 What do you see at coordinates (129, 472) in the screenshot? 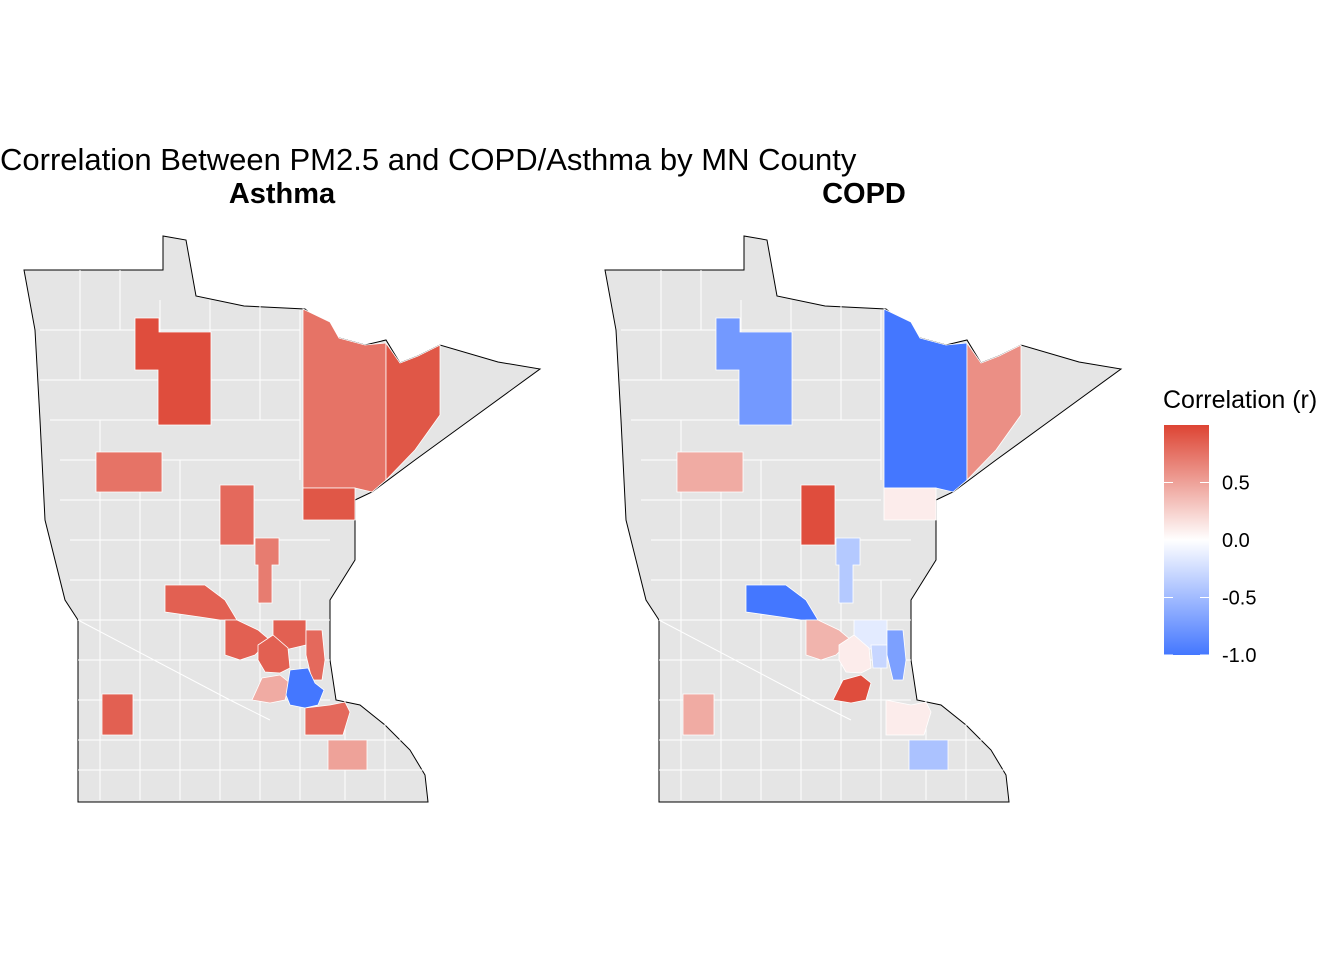
I see `county-clay-asthma` at bounding box center [129, 472].